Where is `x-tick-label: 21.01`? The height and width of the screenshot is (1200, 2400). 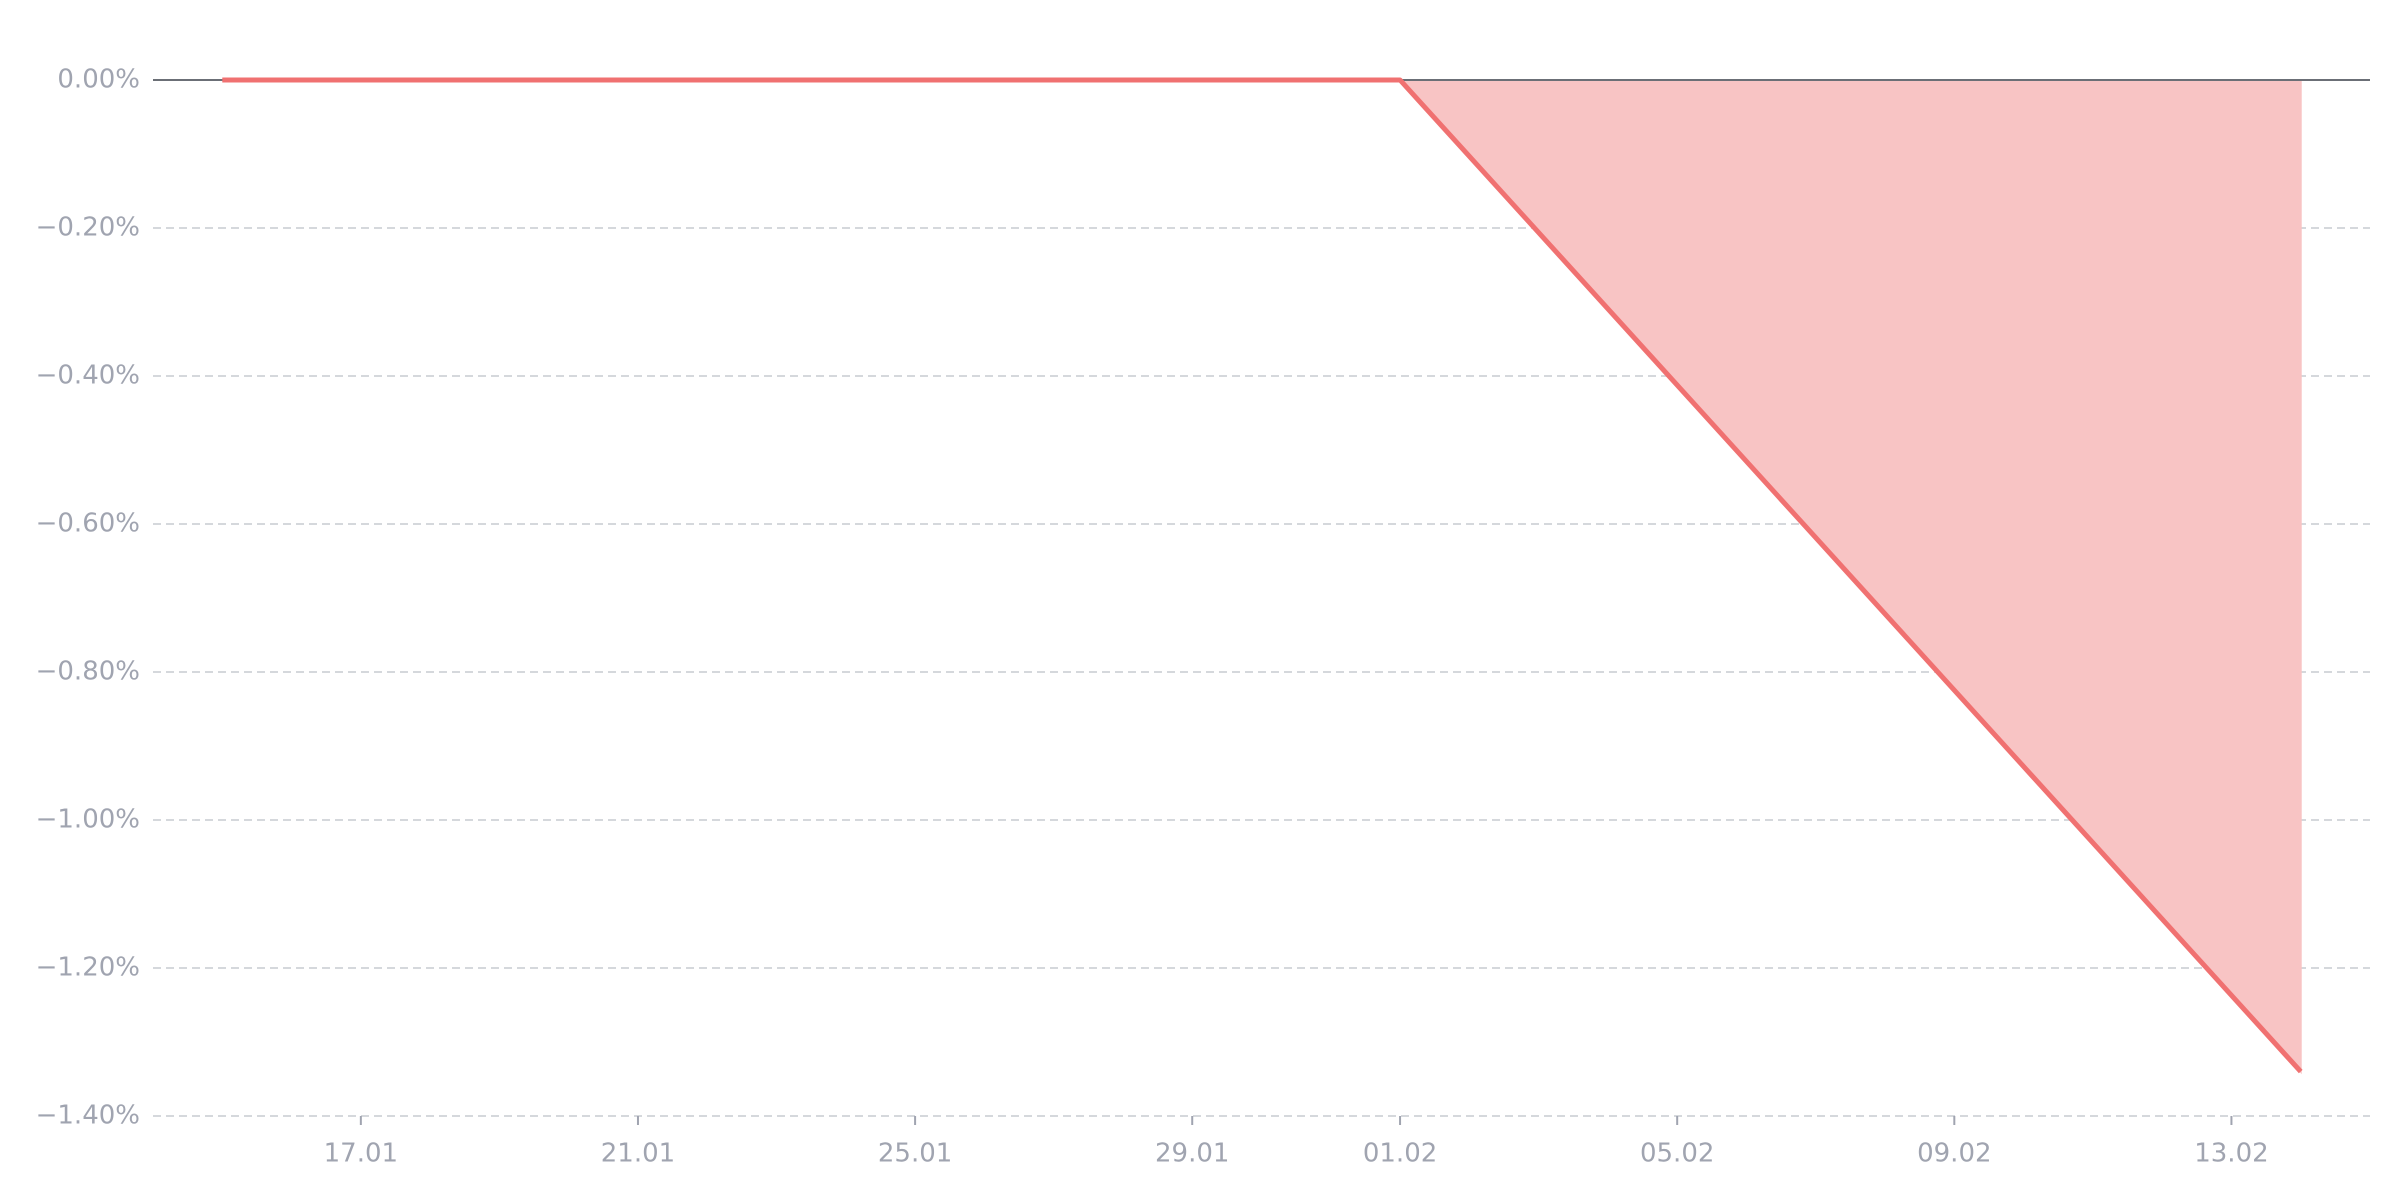
x-tick-label: 21.01 is located at coordinates (638, 1154).